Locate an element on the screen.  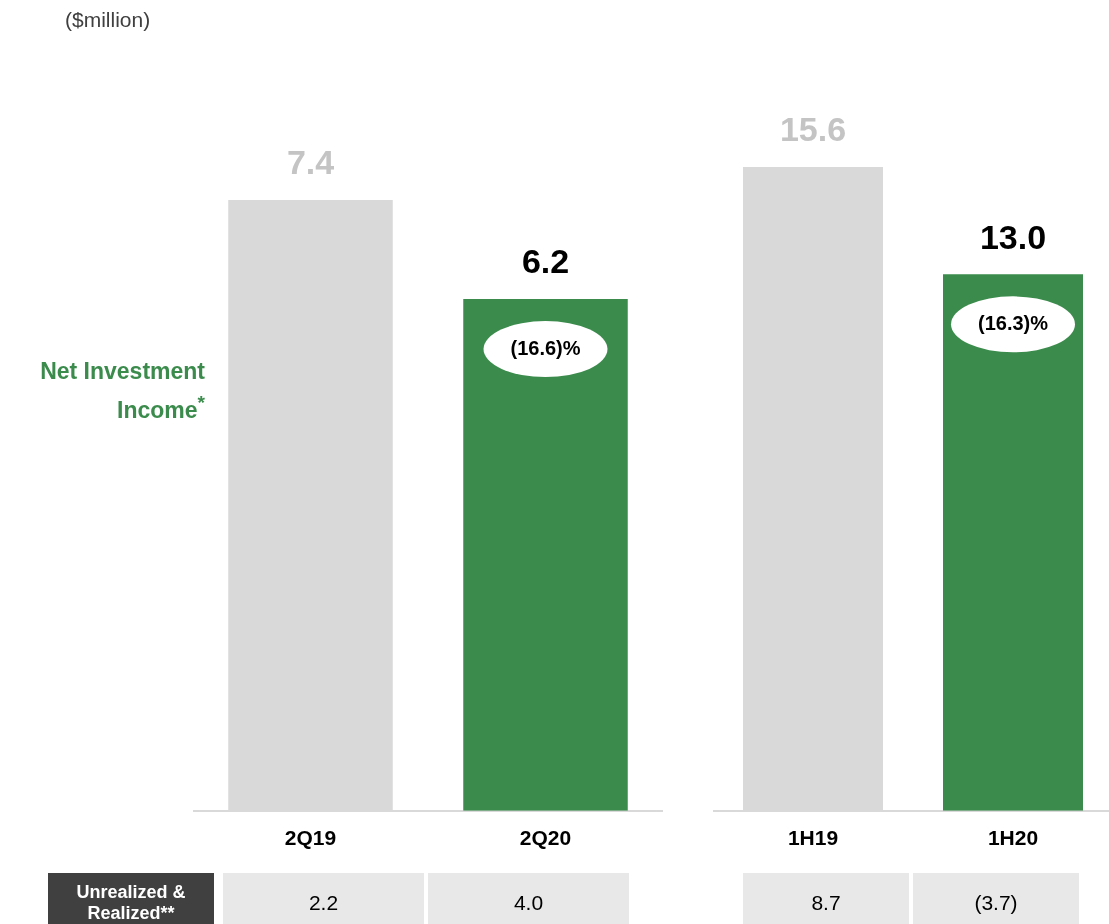
y-axis-title: Net Investment Income$^{*}$ is located at coordinates (122, 391).